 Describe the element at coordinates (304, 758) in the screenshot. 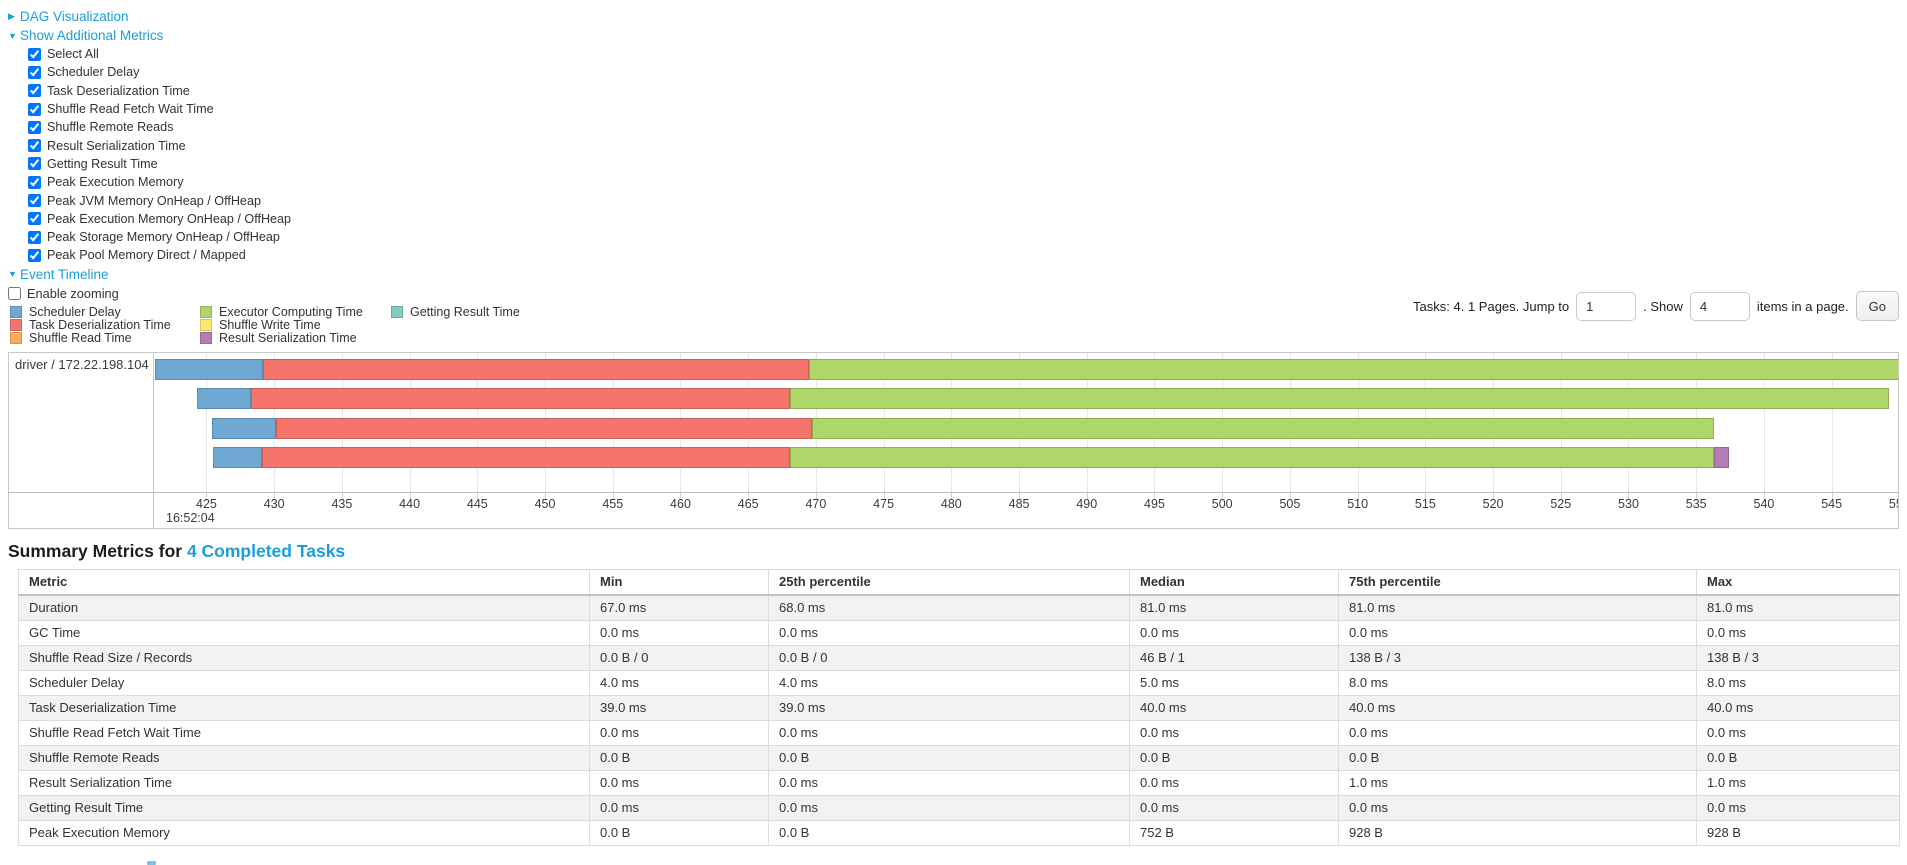

I see `metric-name-cell: Shuffle Remote Reads` at that location.